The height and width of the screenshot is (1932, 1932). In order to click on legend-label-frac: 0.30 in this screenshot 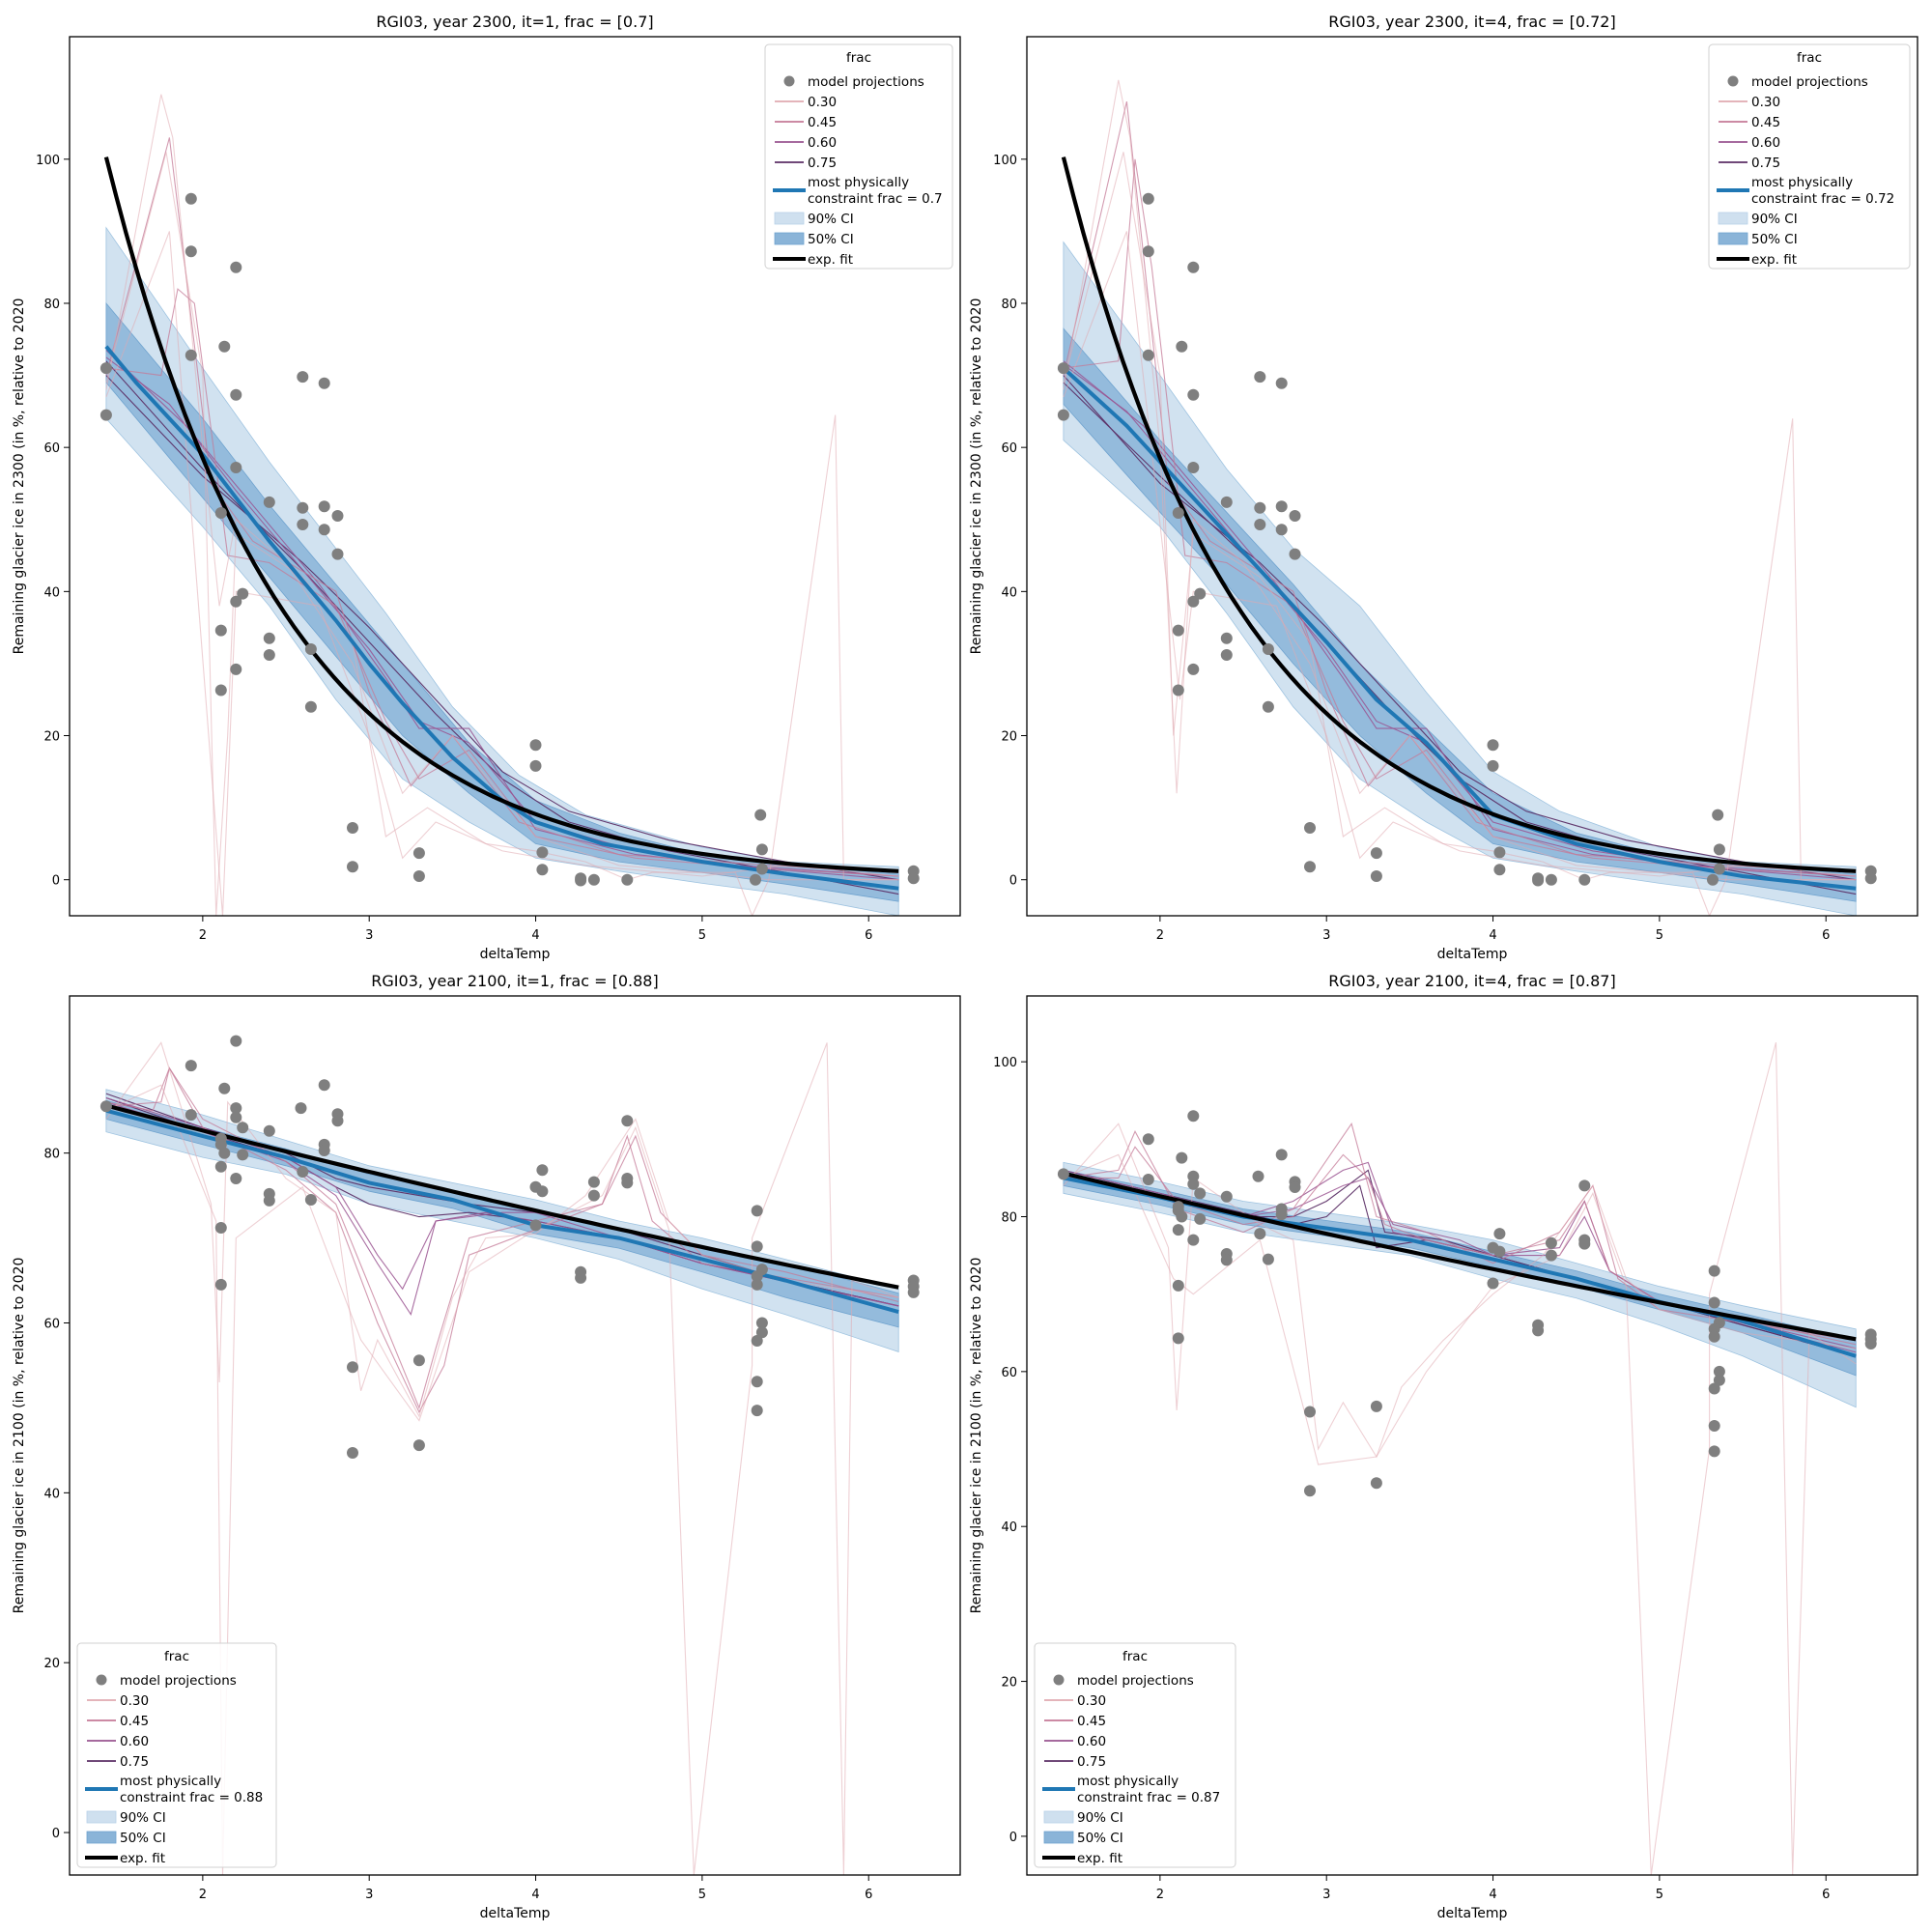, I will do `click(1765, 102)`.